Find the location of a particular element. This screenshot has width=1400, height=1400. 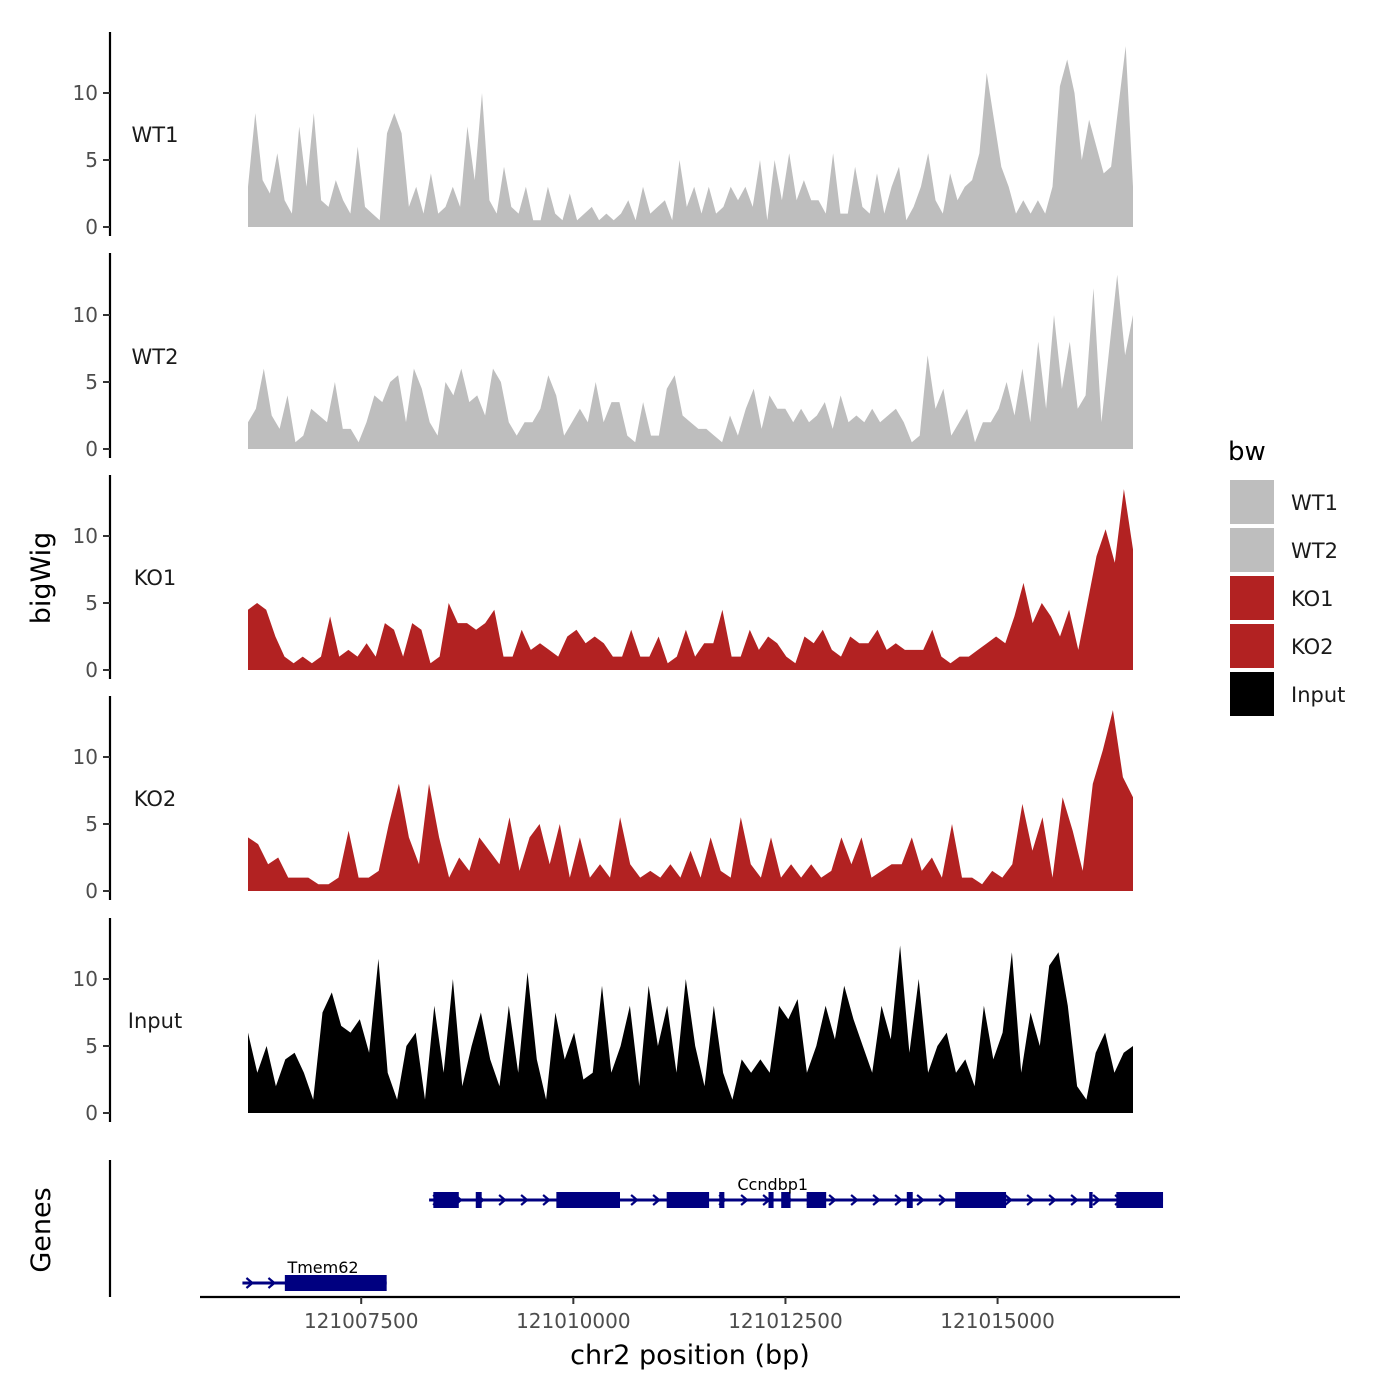

area-wt2 is located at coordinates (690, 361).